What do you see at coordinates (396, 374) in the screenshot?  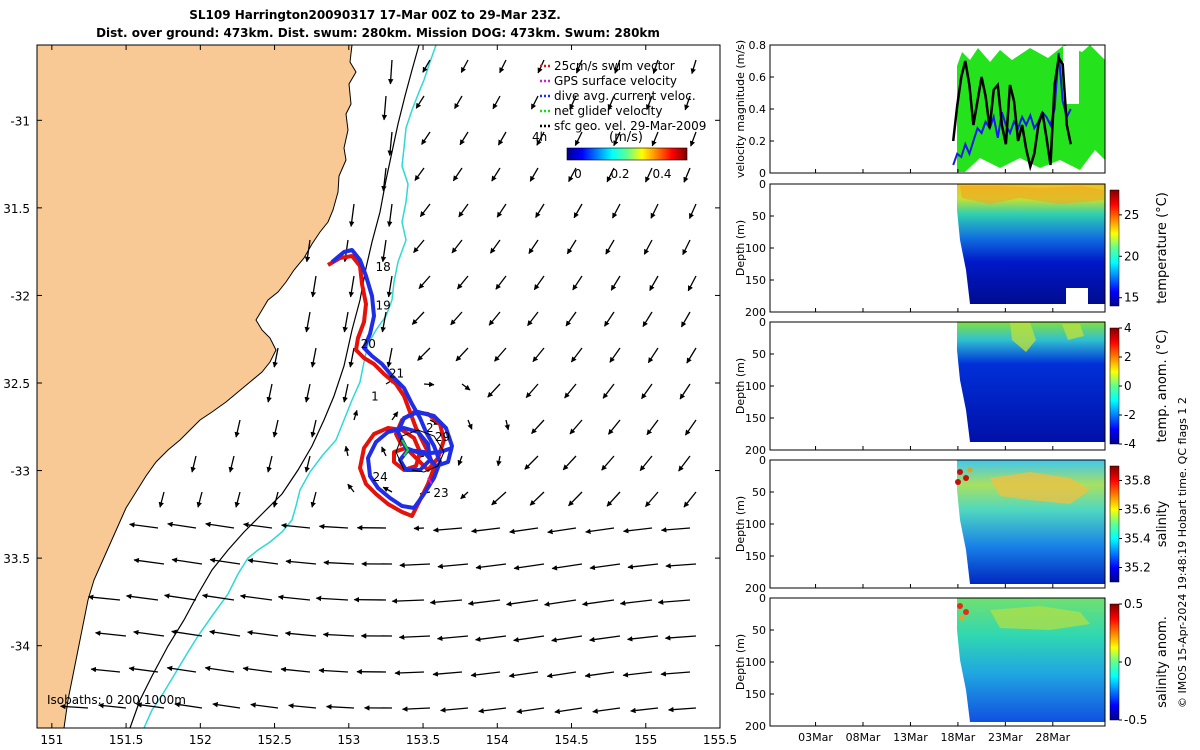 I see `day-label: 21` at bounding box center [396, 374].